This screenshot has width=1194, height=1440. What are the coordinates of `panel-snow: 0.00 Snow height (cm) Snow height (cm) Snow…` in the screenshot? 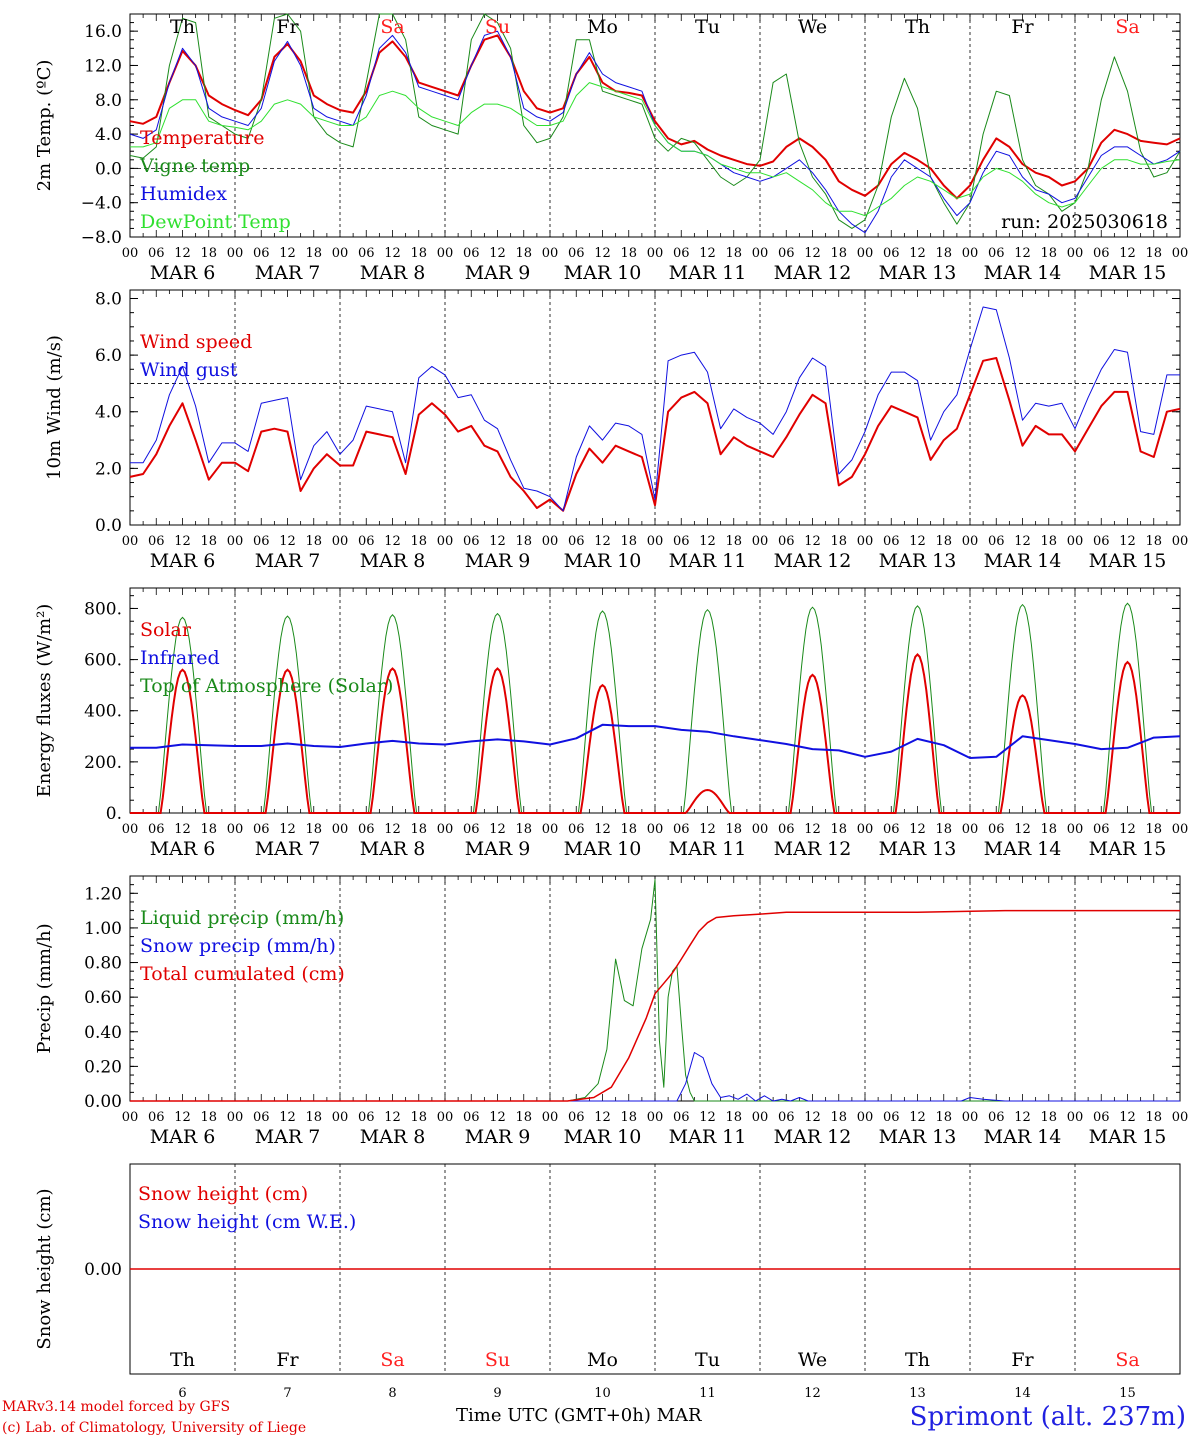 It's located at (607, 1269).